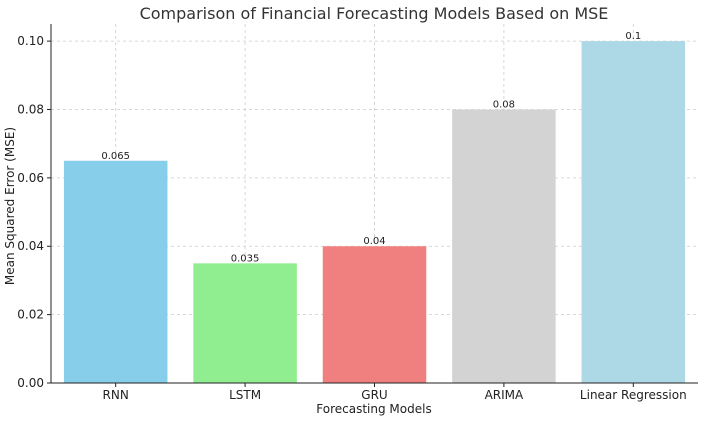  What do you see at coordinates (115, 271) in the screenshot?
I see `bar-rnn` at bounding box center [115, 271].